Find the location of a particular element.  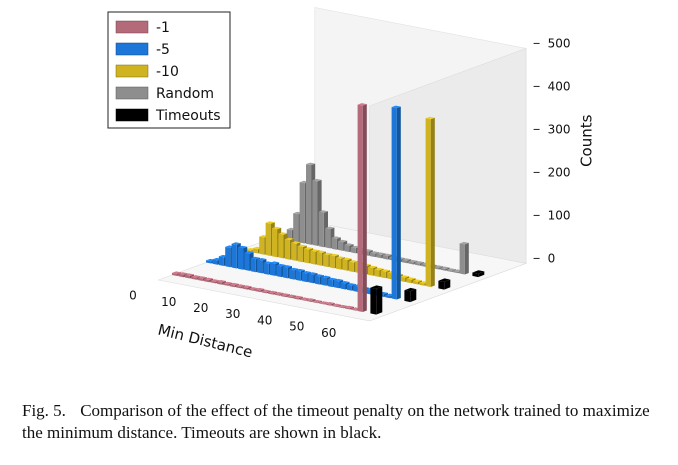

caption-label: Fig. 5. is located at coordinates (44, 410).